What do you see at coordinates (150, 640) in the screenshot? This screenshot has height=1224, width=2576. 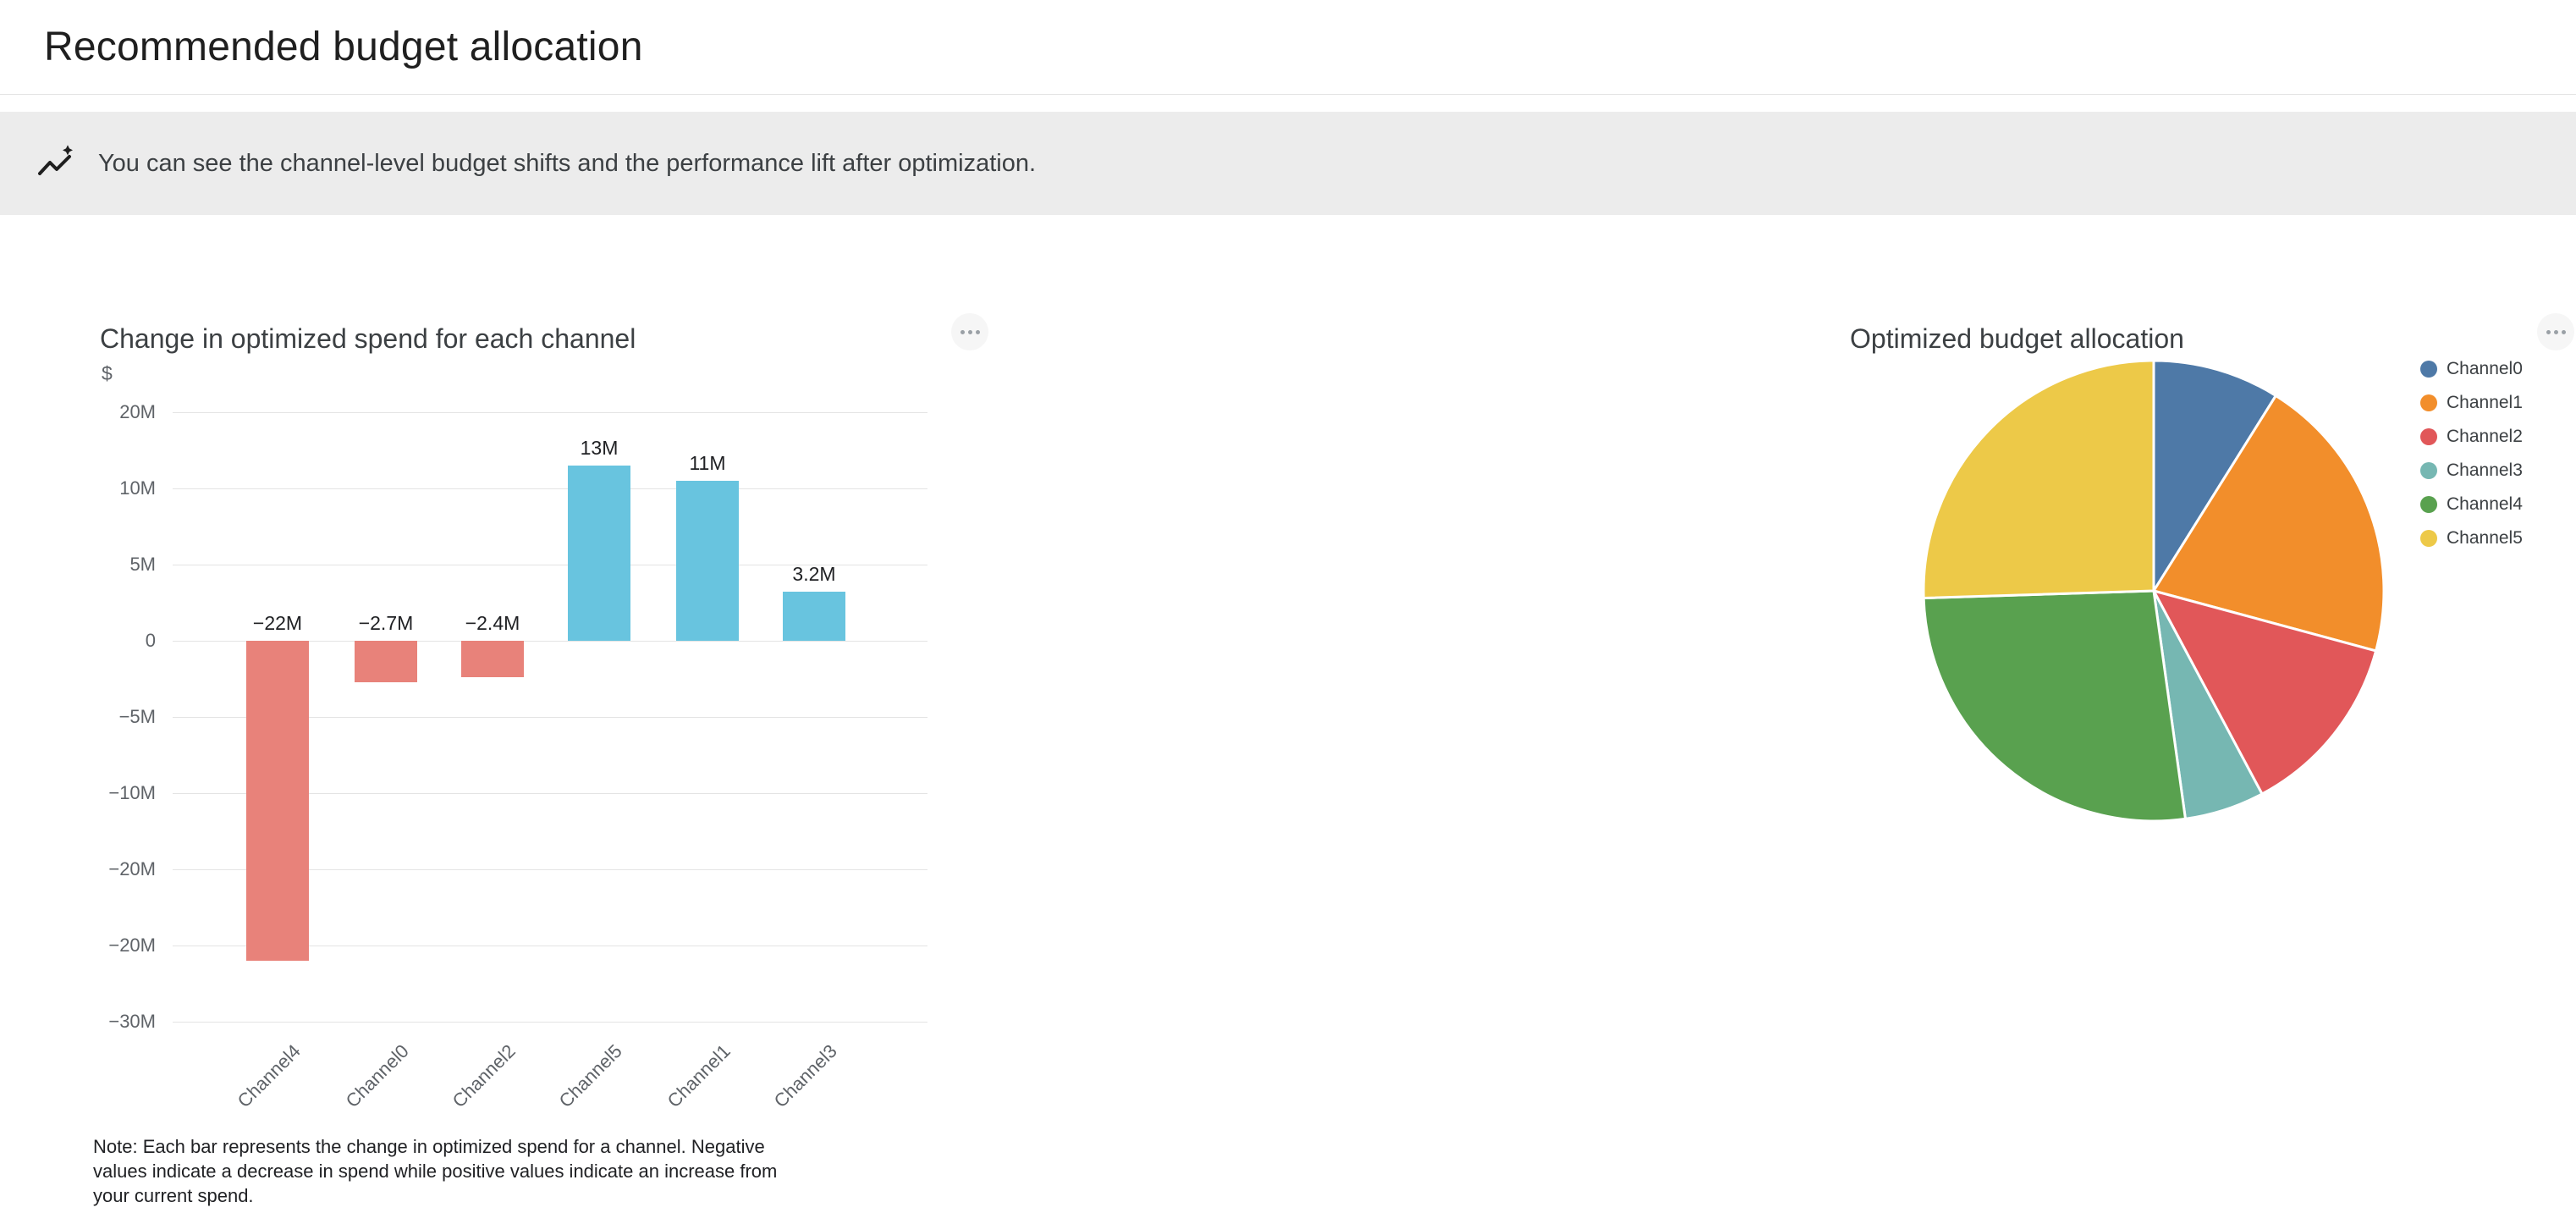 I see `y-axis-tick-label: 0` at bounding box center [150, 640].